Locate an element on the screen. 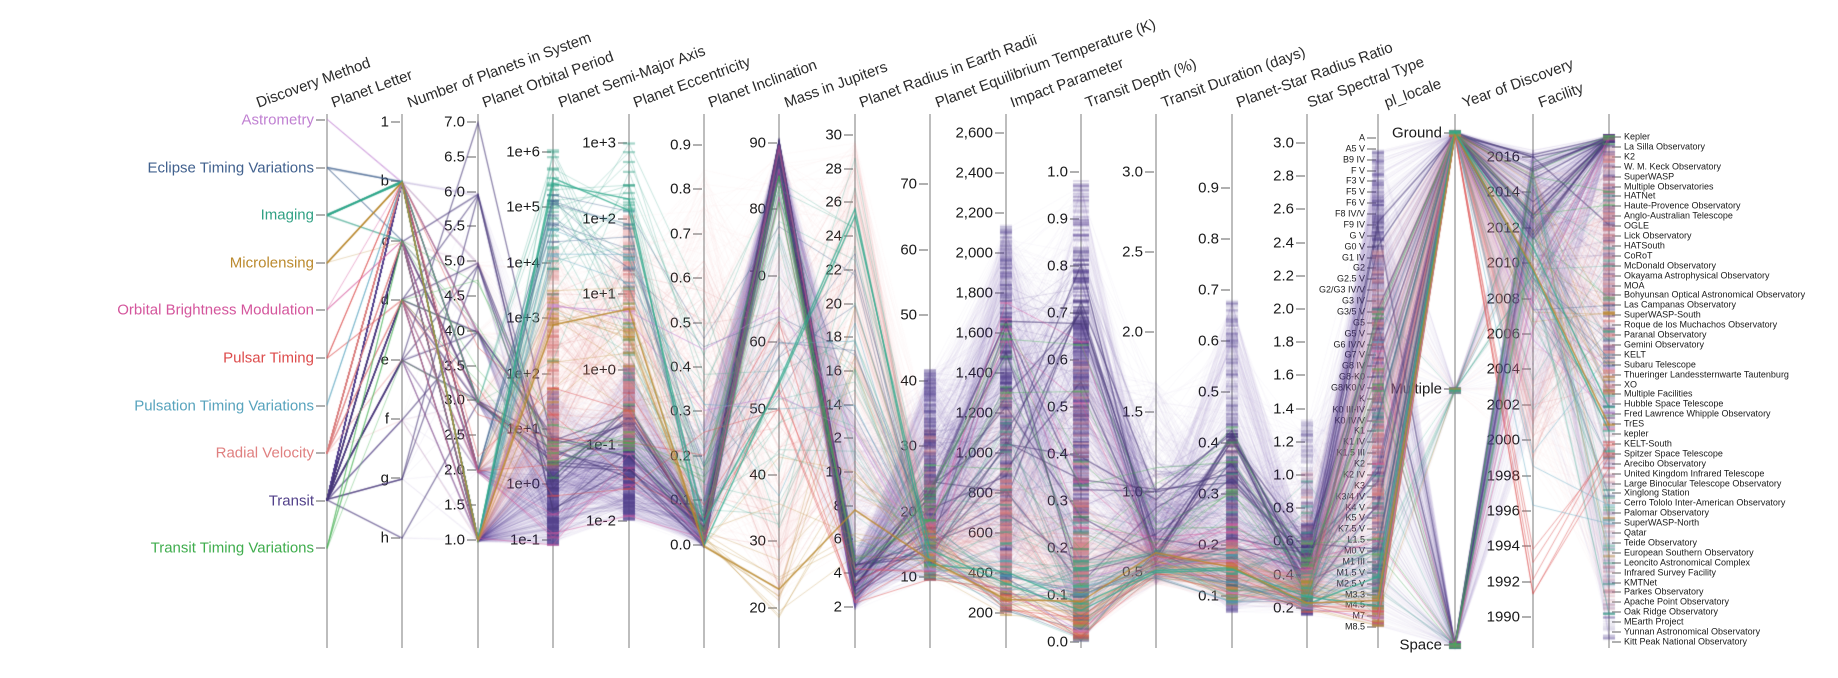  tick-label-num-planets: 7.0 is located at coordinates (454, 122).